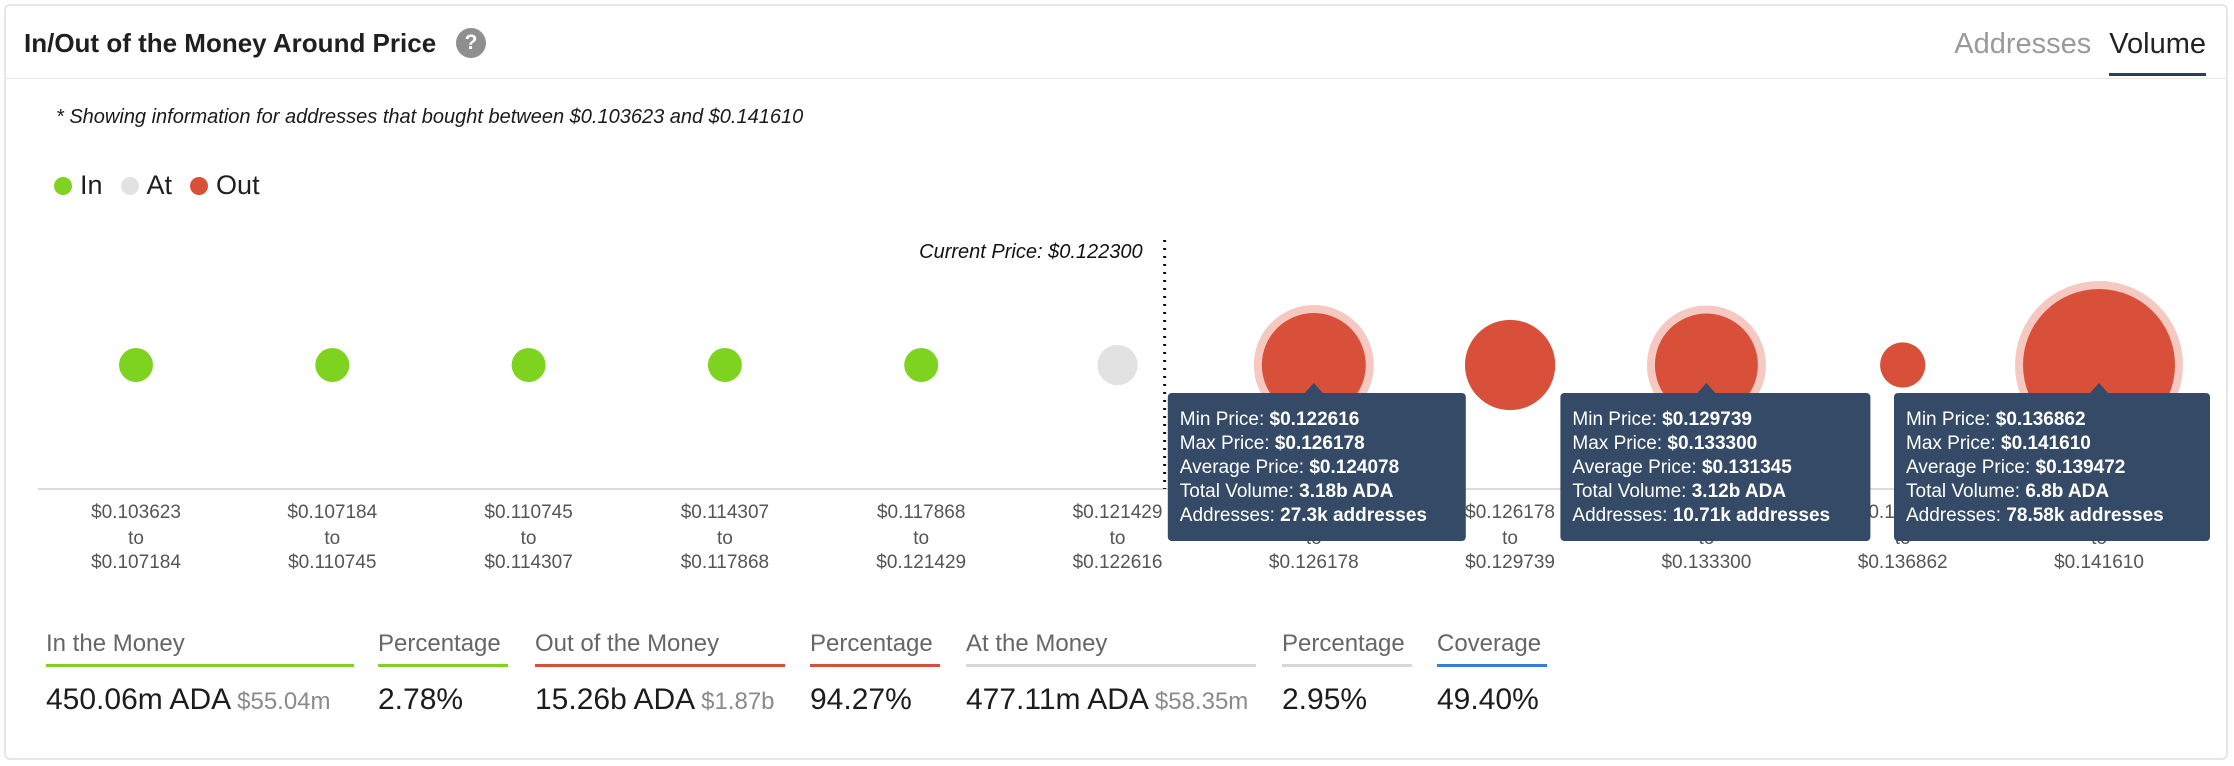  Describe the element at coordinates (2157, 52) in the screenshot. I see `tab-volume: Volume` at that location.